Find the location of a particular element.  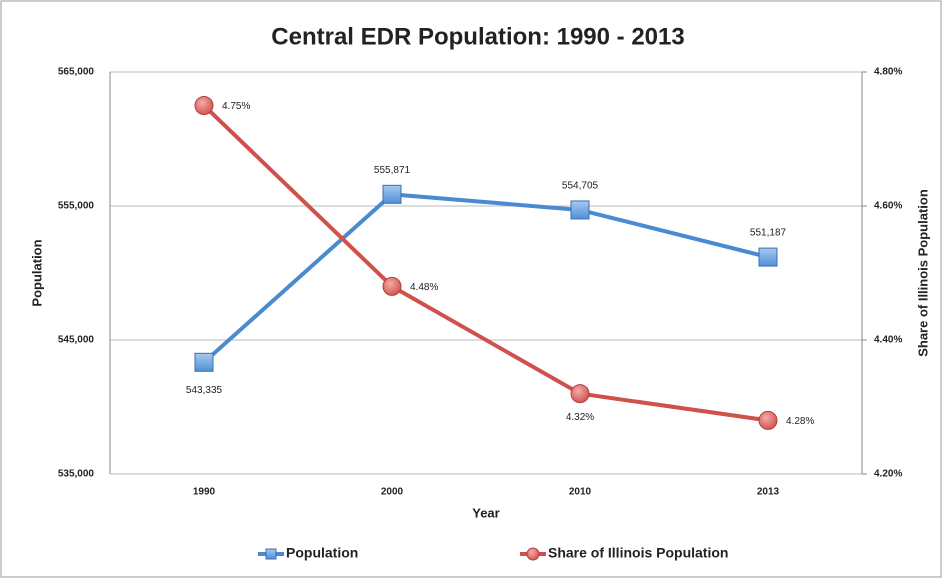

data-label: 4.48% is located at coordinates (424, 287).